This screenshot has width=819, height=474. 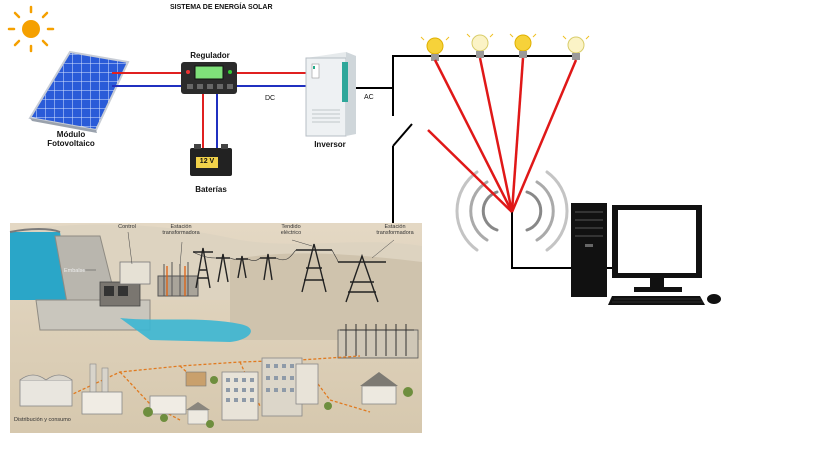 I want to click on regulator-label: Regulador, so click(x=210, y=55).